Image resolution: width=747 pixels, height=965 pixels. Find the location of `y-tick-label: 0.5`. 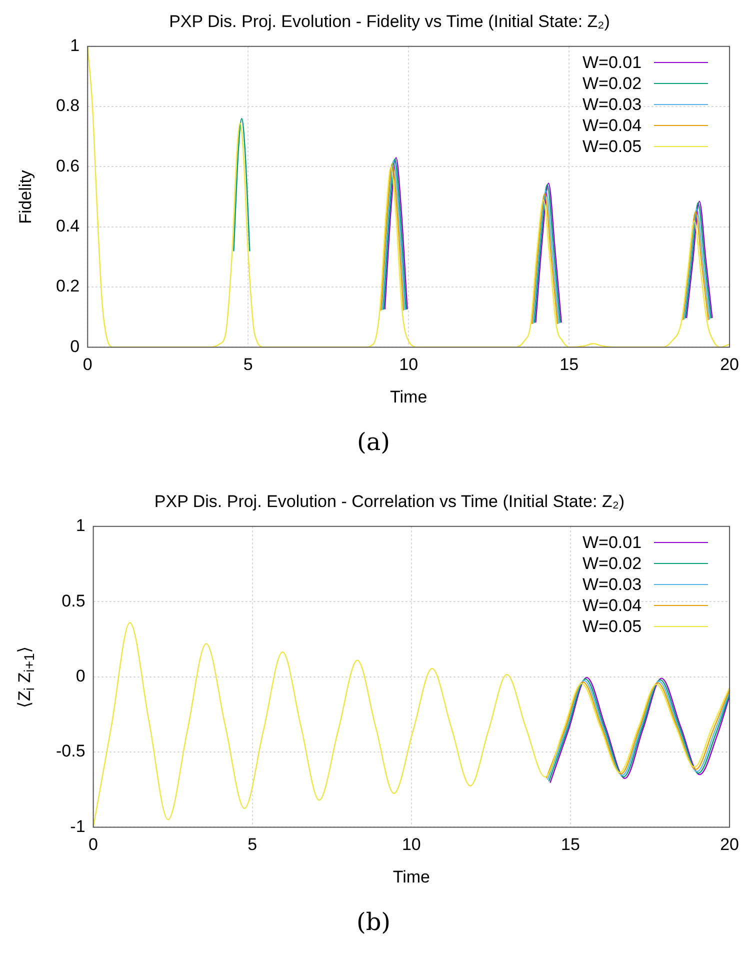

y-tick-label: 0.5 is located at coordinates (74, 600).